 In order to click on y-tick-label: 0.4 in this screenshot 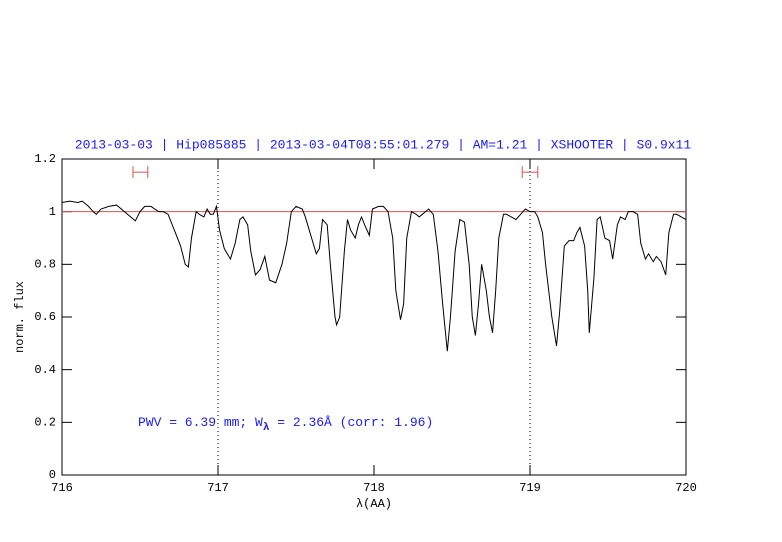, I will do `click(45, 370)`.